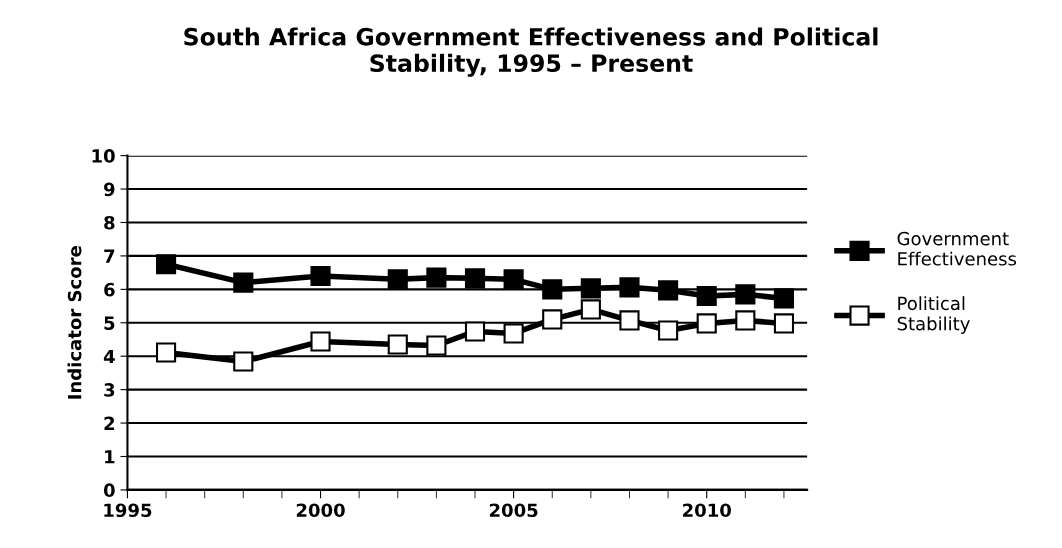  I want to click on legend-label: Political Stability, so click(933, 315).